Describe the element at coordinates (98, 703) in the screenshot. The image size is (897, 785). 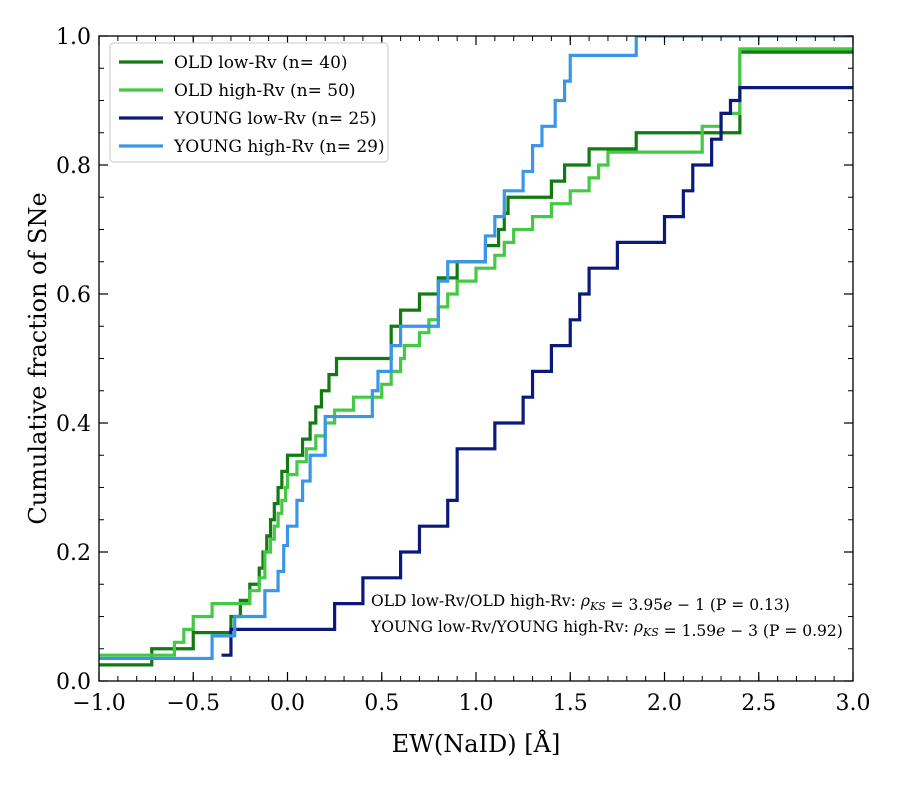
I see `x-tick-label: −1.0` at that location.